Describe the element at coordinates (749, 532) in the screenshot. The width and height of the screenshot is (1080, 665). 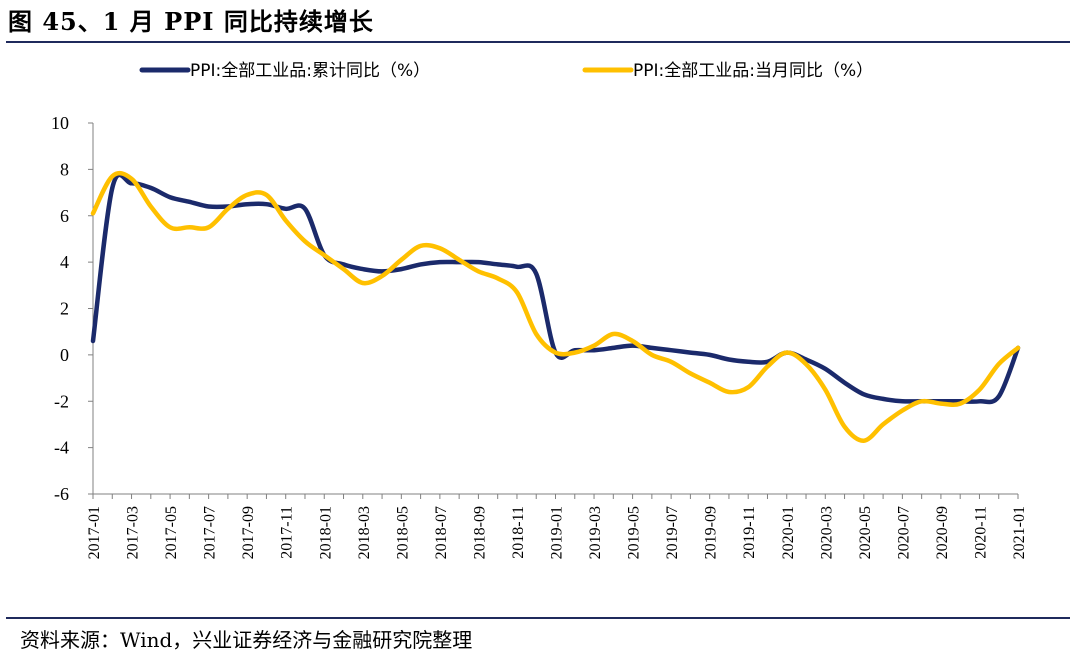
I see `x-tick-label: 2019-11` at that location.